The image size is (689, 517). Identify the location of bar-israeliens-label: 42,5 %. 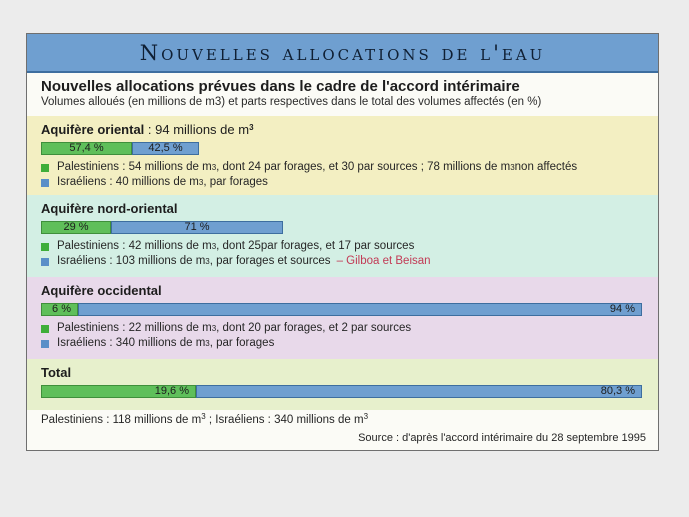
(165, 148).